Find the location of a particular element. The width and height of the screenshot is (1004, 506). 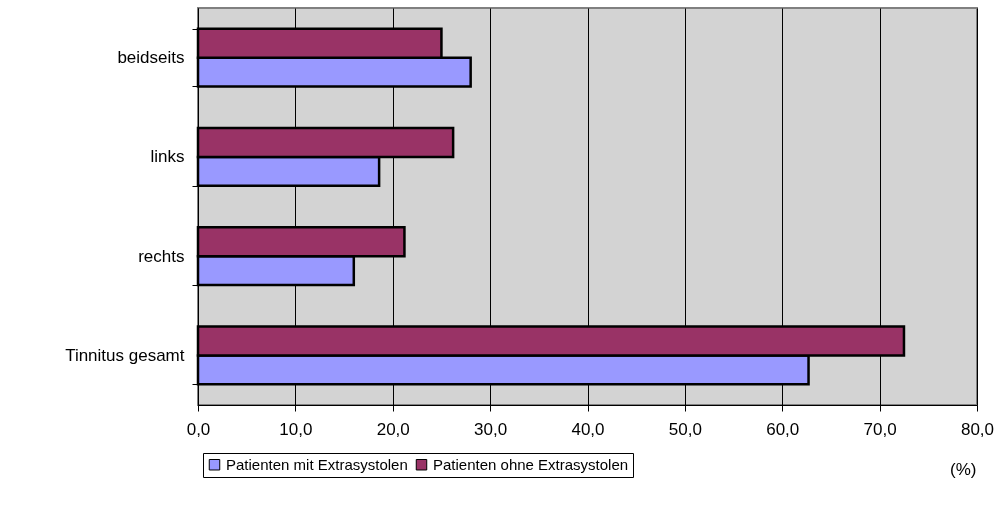

x-tick-label: 30,0 is located at coordinates (491, 429).